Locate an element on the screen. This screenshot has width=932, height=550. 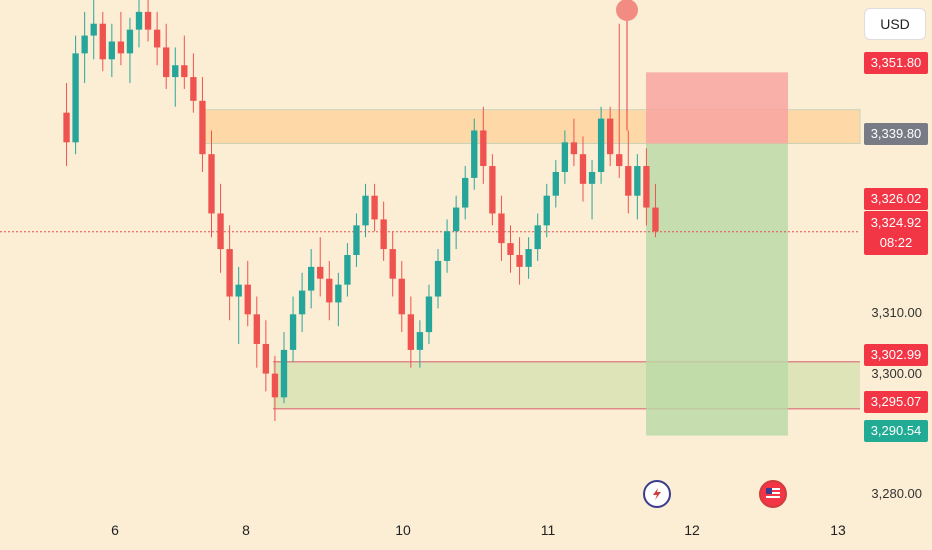
demand-bottom-price-tag: 3,295.07 is located at coordinates (896, 402).